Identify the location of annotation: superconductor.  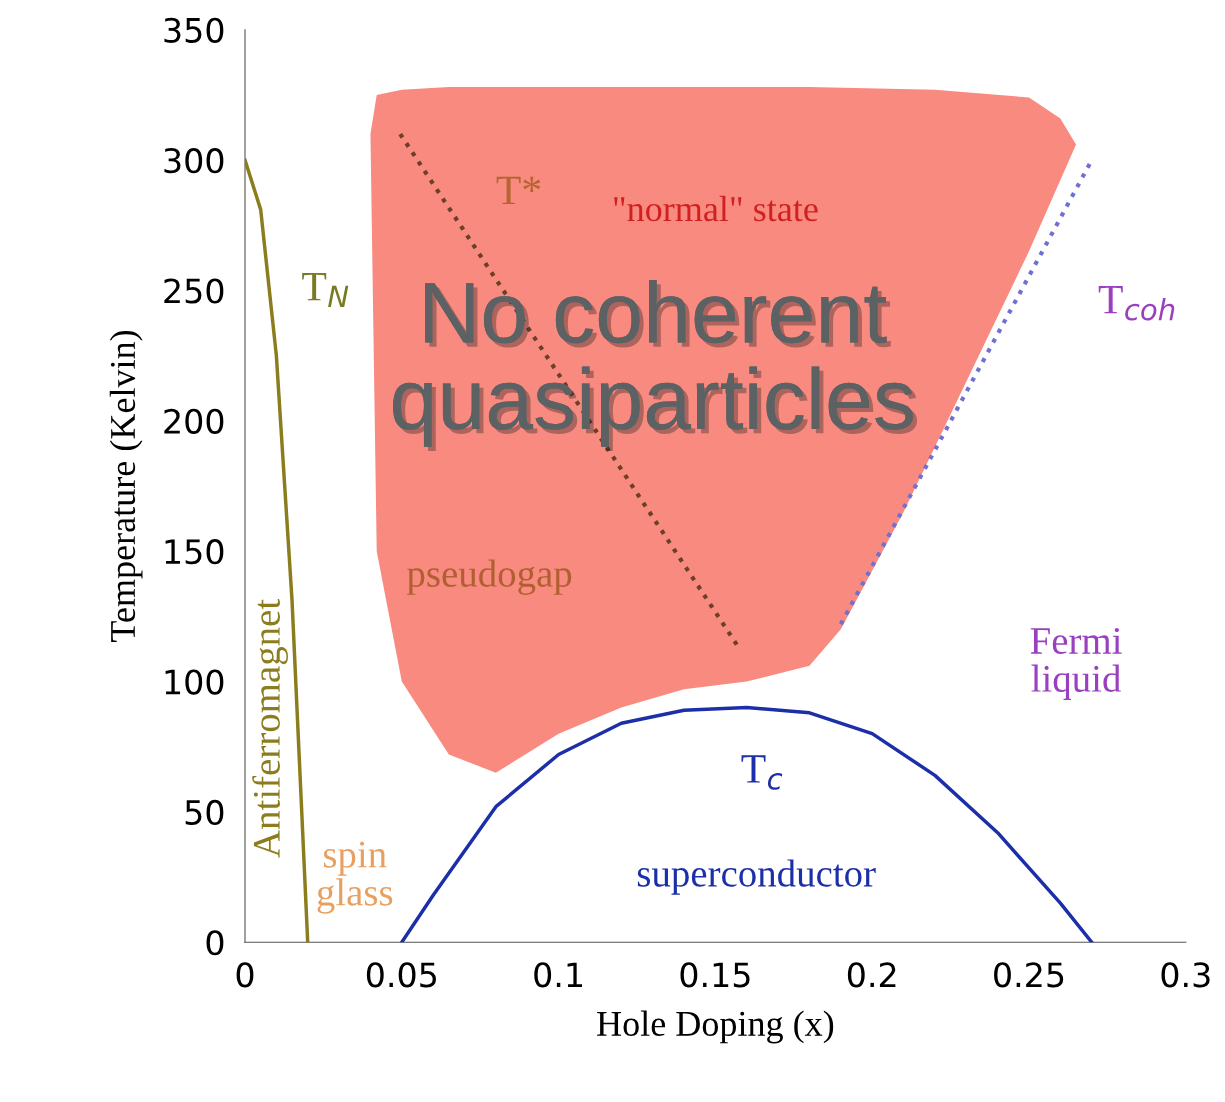
(756, 877).